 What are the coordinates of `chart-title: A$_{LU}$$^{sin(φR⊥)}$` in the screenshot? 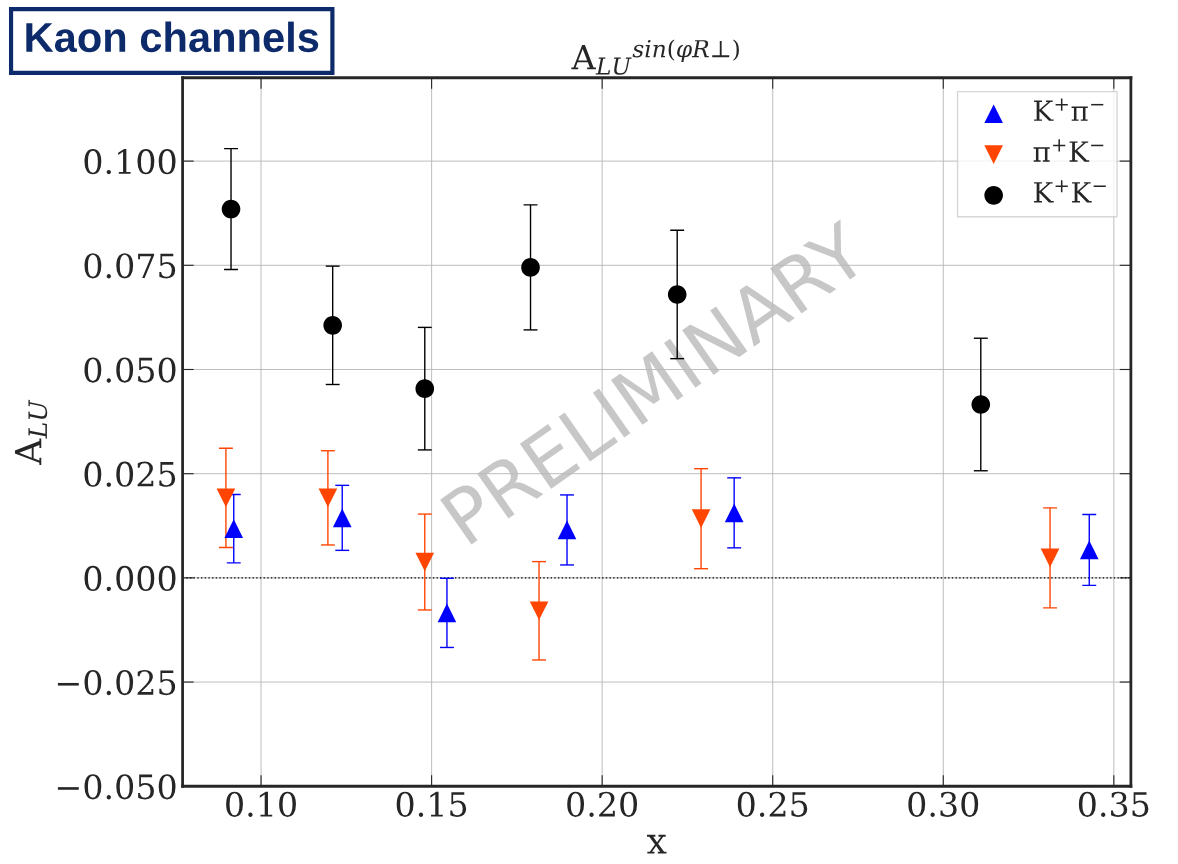 It's located at (655, 57).